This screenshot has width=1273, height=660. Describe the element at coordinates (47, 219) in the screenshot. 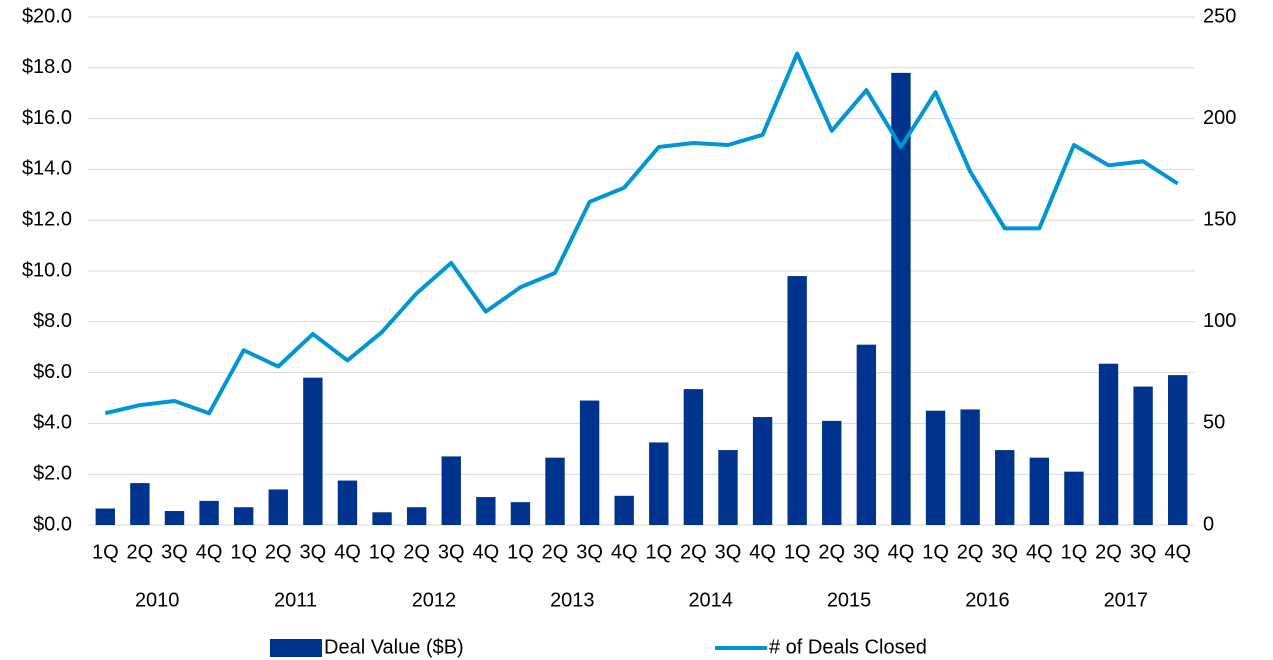

I see `y-tick-label: $12.0` at that location.